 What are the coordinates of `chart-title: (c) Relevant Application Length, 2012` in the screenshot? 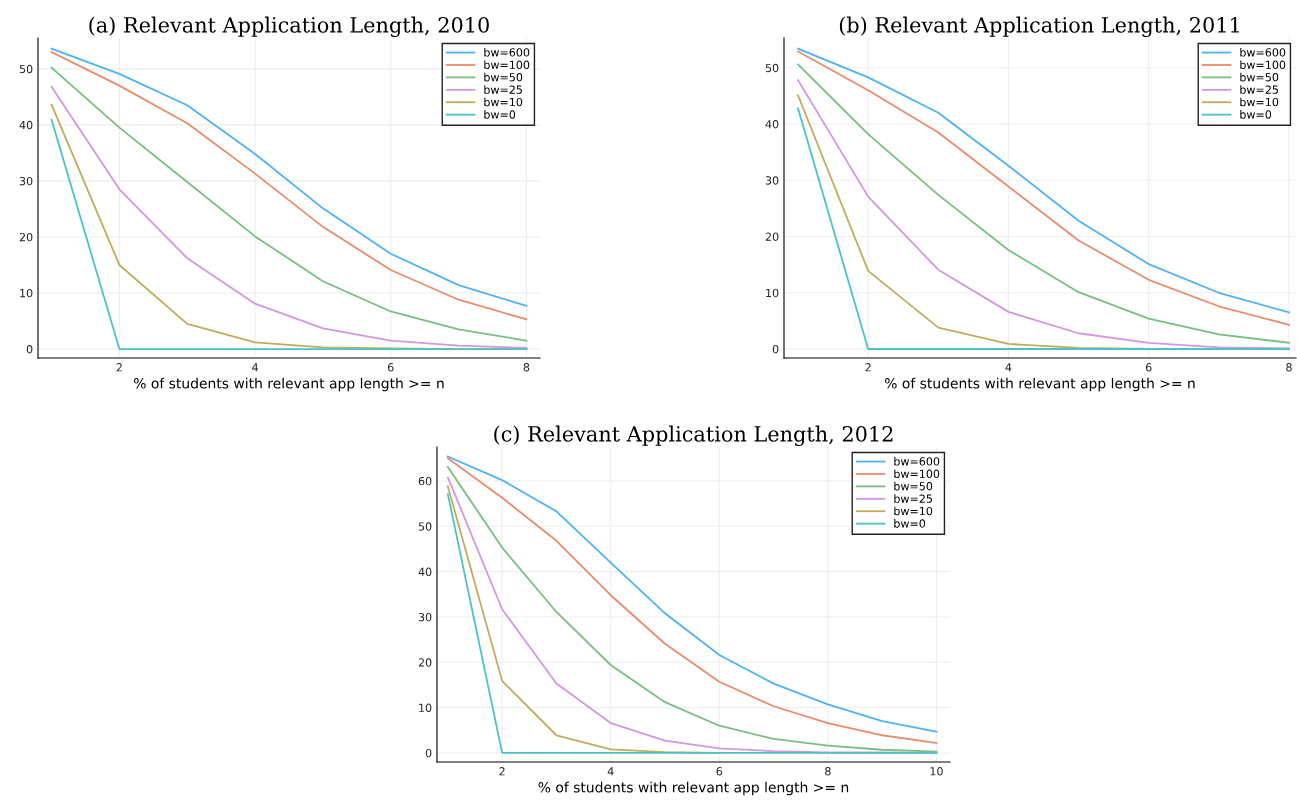 It's located at (693, 436).